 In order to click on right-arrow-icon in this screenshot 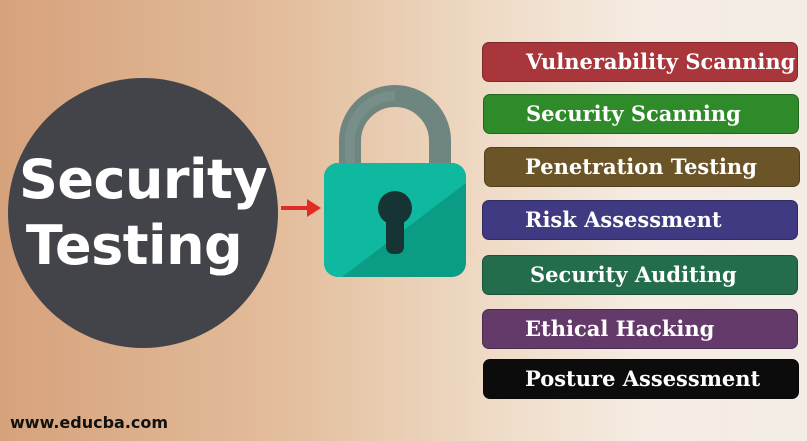, I will do `click(301, 208)`.